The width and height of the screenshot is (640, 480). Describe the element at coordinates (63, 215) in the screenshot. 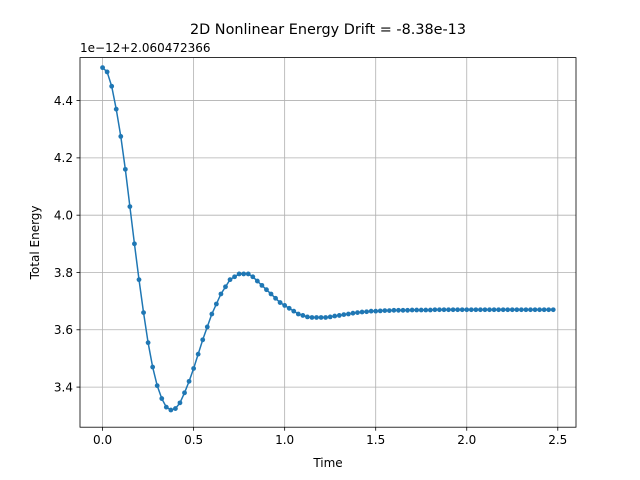

I see `y-tick-label: 4.0` at that location.